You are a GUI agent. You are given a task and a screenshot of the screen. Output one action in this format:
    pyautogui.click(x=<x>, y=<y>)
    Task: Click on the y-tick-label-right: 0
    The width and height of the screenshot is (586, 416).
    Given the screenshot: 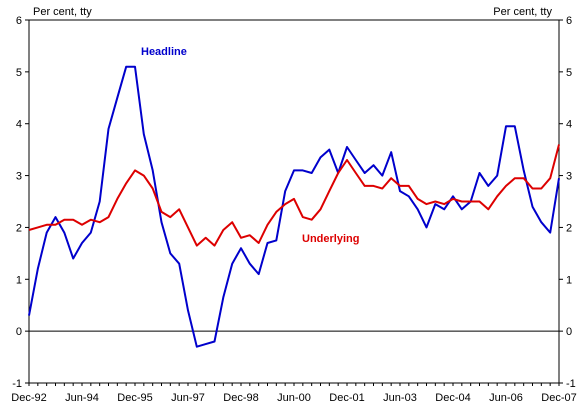 What is the action you would take?
    pyautogui.click(x=569, y=332)
    